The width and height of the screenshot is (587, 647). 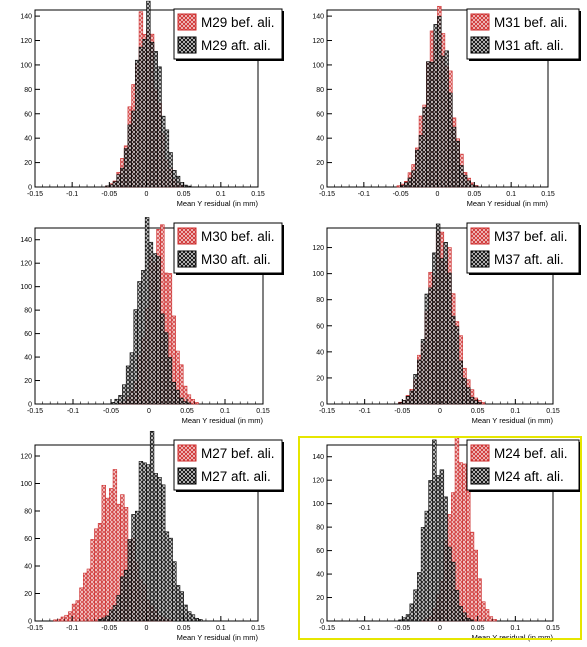 I want to click on legend-entry: M24 bef. ali., so click(x=531, y=453).